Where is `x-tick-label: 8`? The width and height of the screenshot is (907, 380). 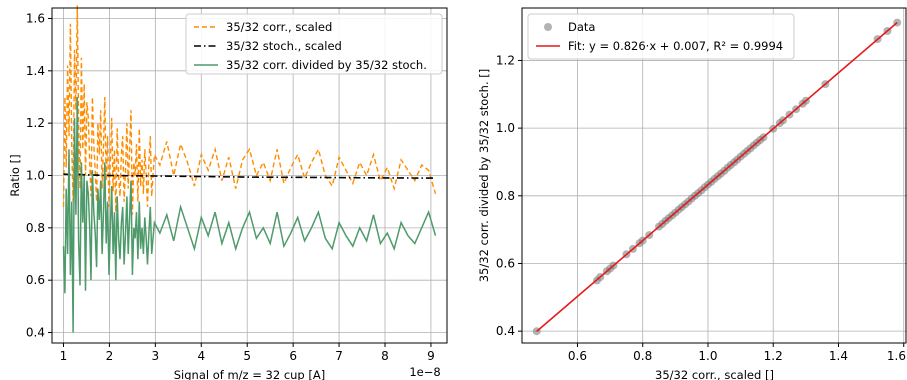
x-tick-label: 8 is located at coordinates (385, 356).